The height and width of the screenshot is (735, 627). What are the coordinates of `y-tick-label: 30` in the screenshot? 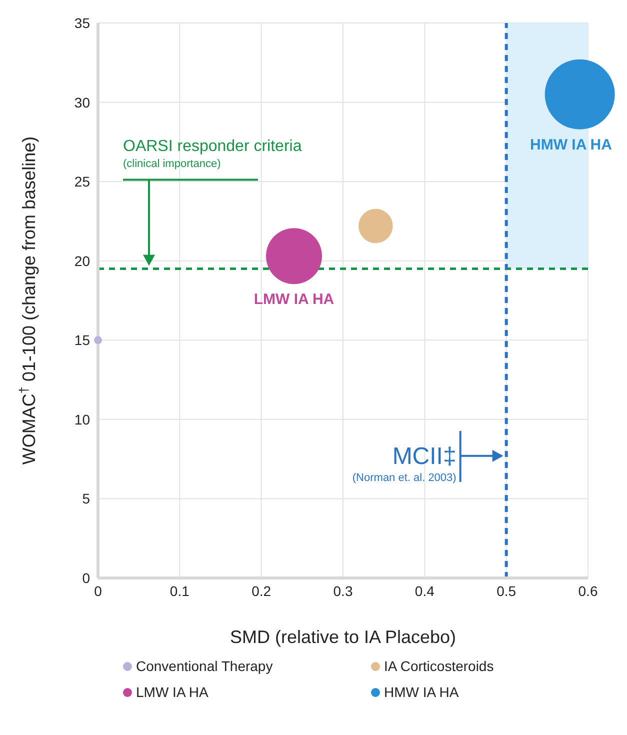 It's located at (82, 102).